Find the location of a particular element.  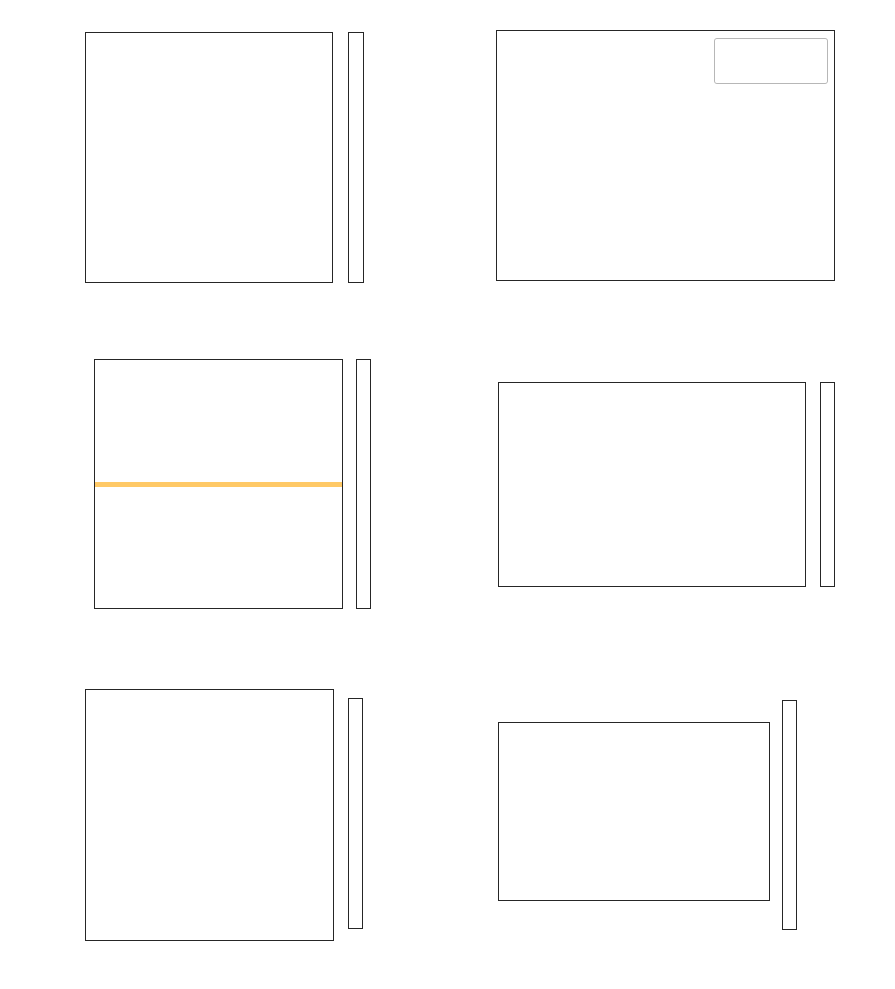

fieldz-heatmap-plot is located at coordinates (209, 815).